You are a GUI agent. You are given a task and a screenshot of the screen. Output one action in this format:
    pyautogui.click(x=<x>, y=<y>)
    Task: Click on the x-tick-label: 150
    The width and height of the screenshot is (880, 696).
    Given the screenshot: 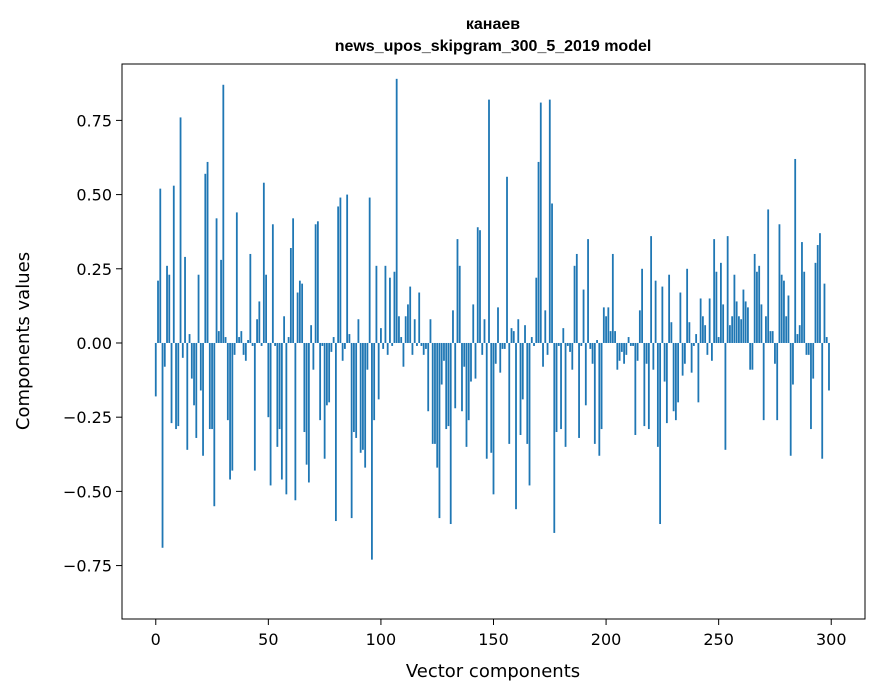 What is the action you would take?
    pyautogui.click(x=493, y=639)
    